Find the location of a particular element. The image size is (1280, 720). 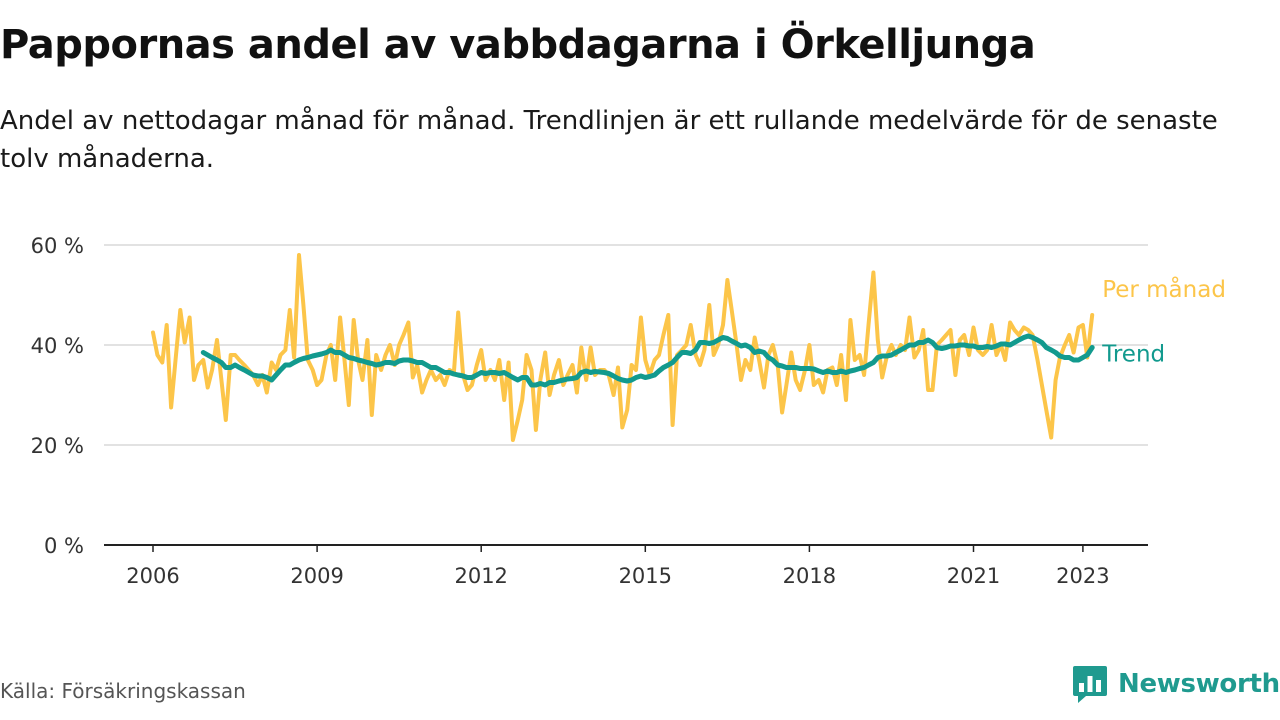

x-axis-ticks: 2006 2009 2012 2015 2018 2021 2023 is located at coordinates (626, 566).